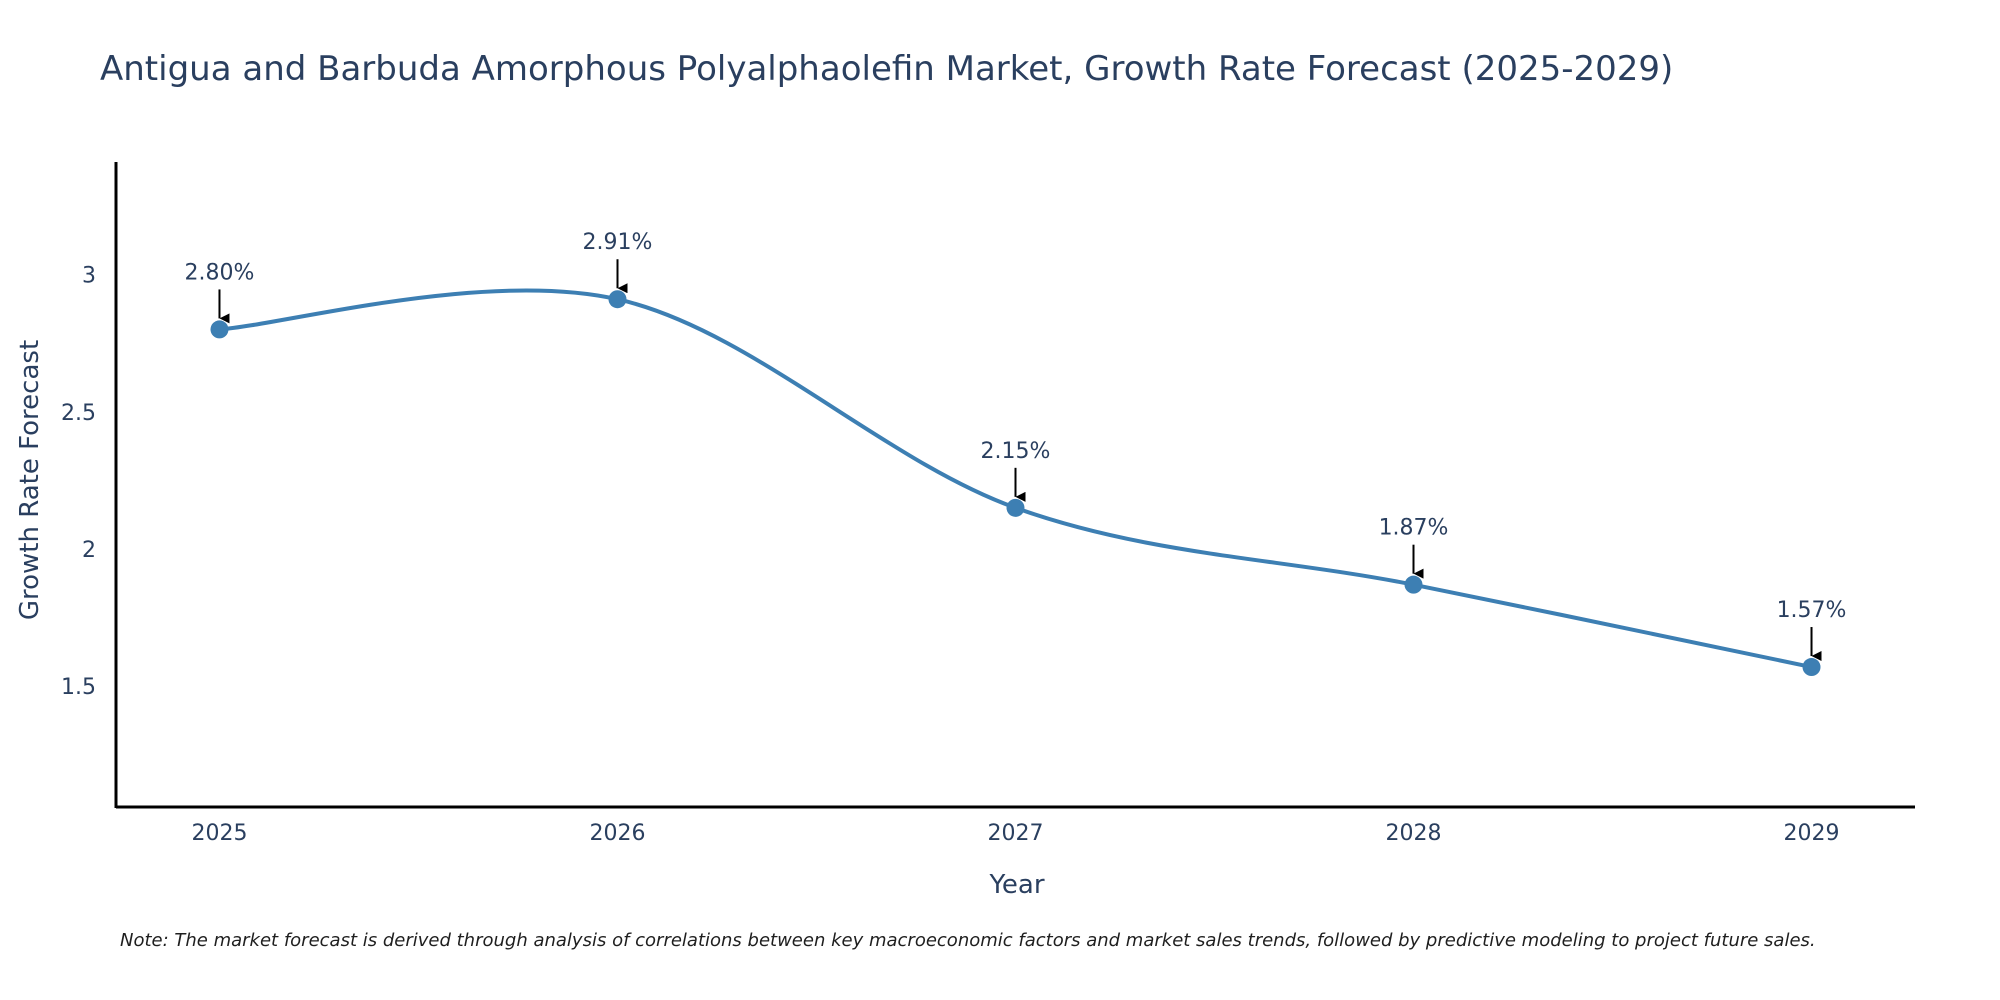 Image resolution: width=2000 pixels, height=1000 pixels. Describe the element at coordinates (89, 276) in the screenshot. I see `y-tick-label: 3` at that location.